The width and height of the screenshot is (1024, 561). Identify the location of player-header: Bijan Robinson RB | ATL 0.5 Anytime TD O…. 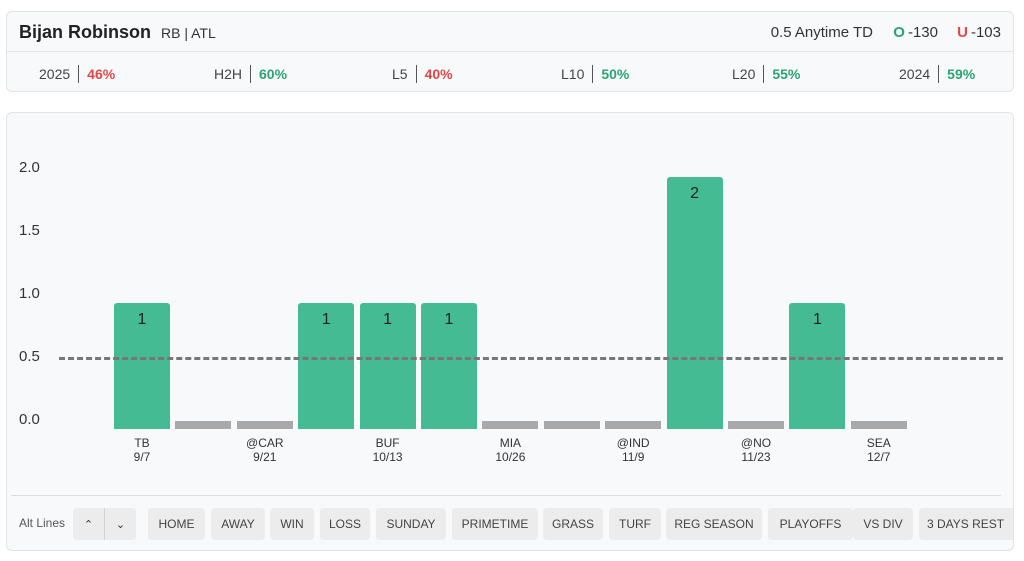
(510, 51).